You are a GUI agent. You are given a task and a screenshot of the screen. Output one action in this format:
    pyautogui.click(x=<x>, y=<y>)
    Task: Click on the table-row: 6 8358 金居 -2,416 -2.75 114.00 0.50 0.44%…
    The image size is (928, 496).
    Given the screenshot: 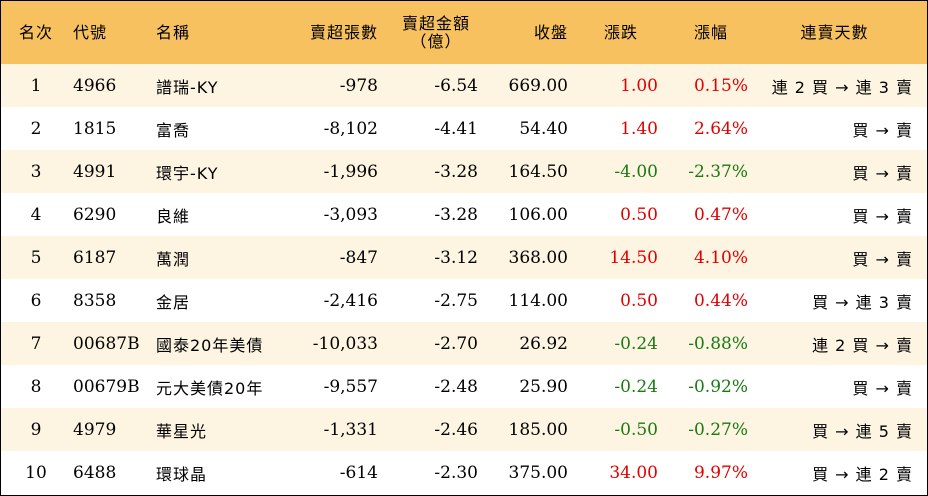 What is the action you would take?
    pyautogui.click(x=464, y=300)
    